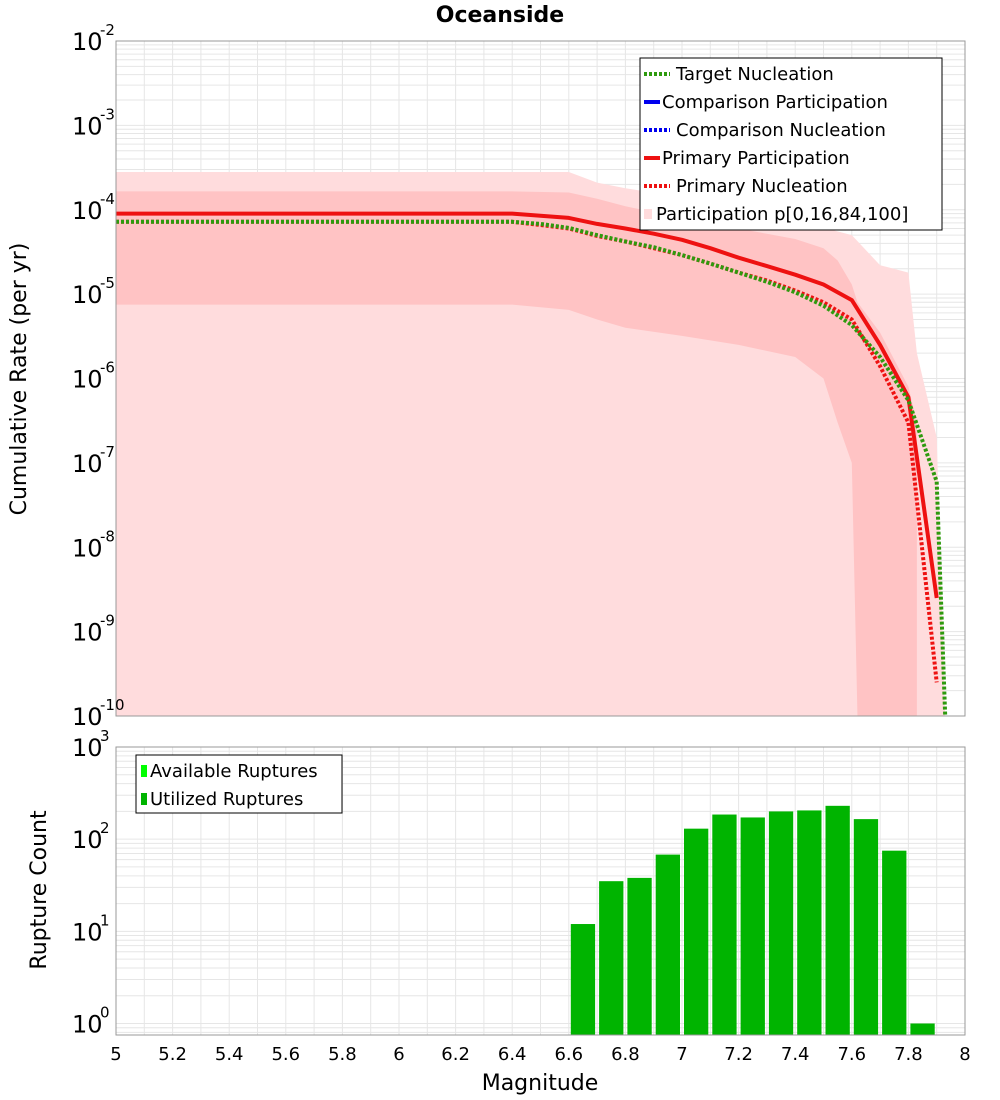 Image resolution: width=1000 pixels, height=1100 pixels. I want to click on y-tick-label: 10⁻¹⁰, so click(98, 713).